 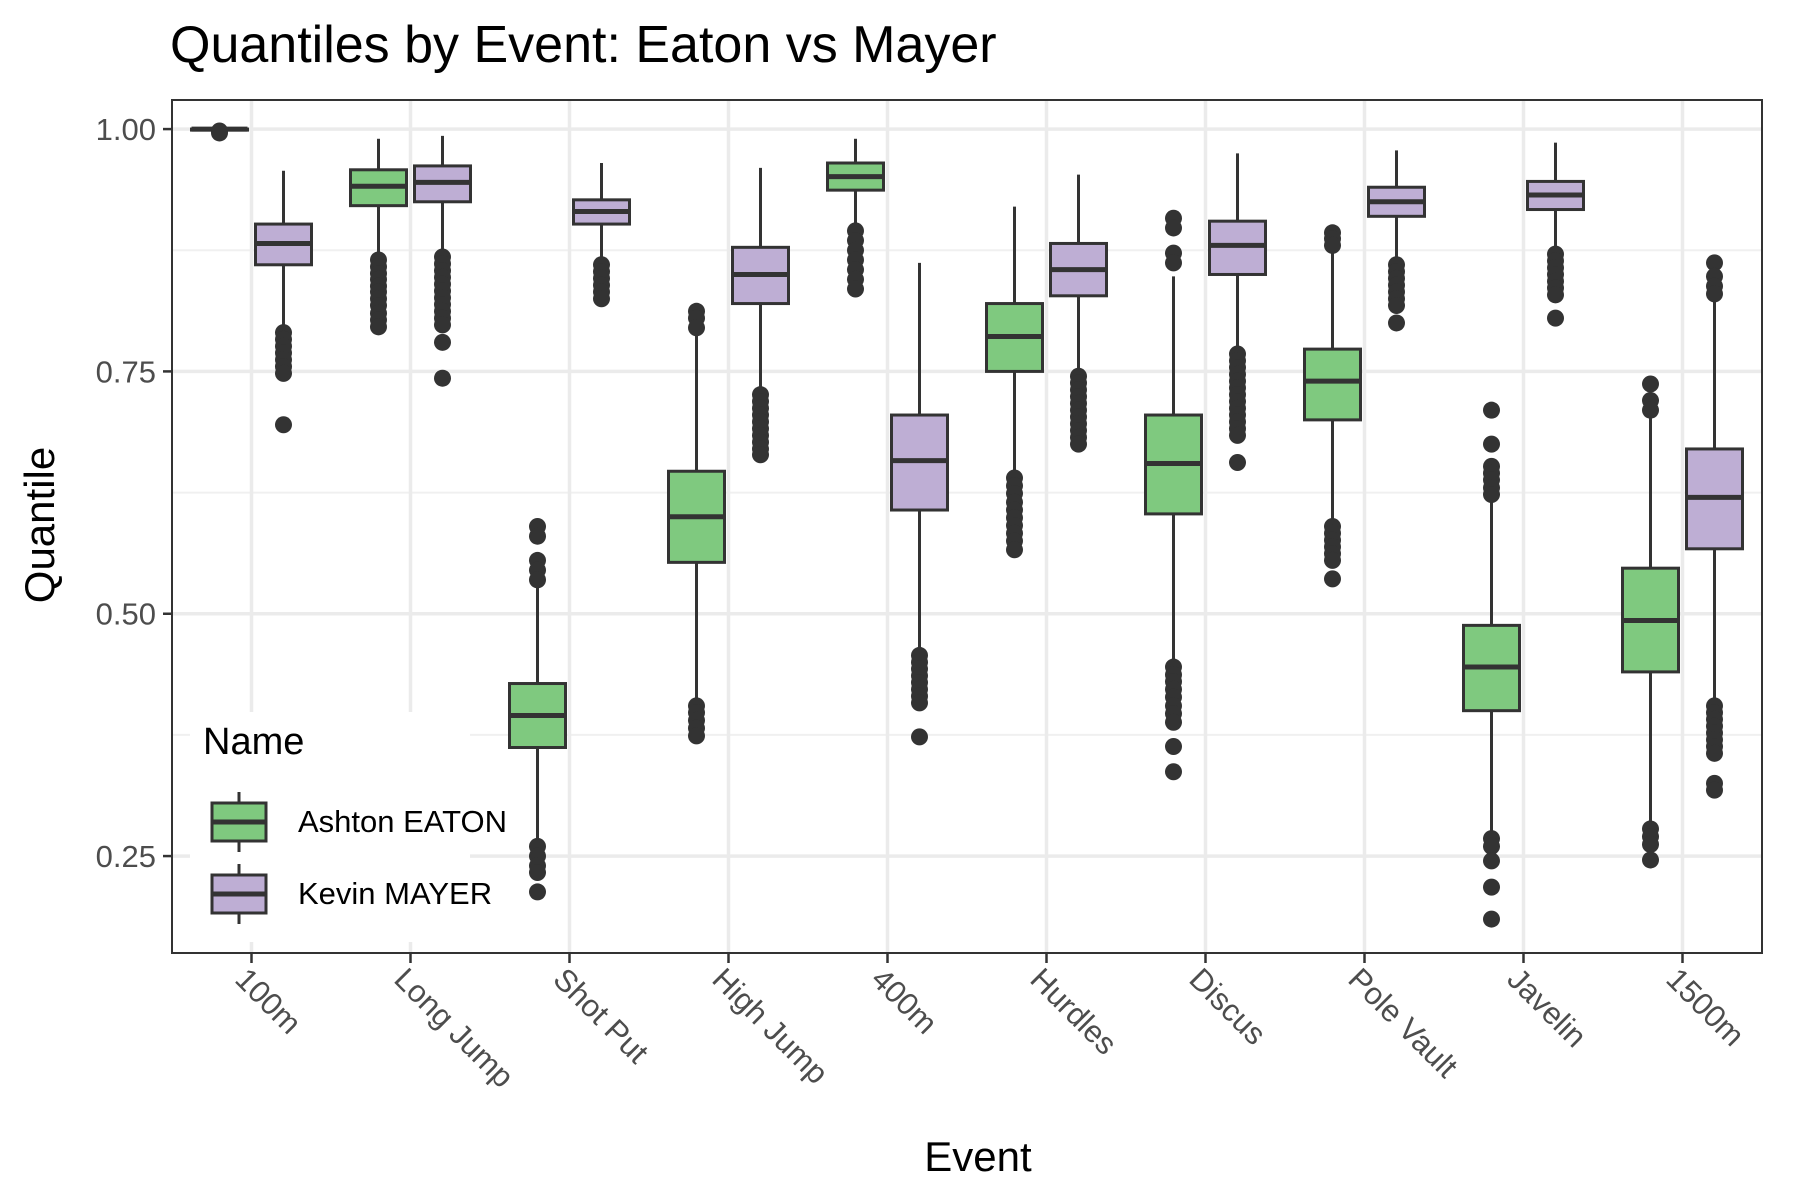 I want to click on iqr-box, so click(x=1332, y=384).